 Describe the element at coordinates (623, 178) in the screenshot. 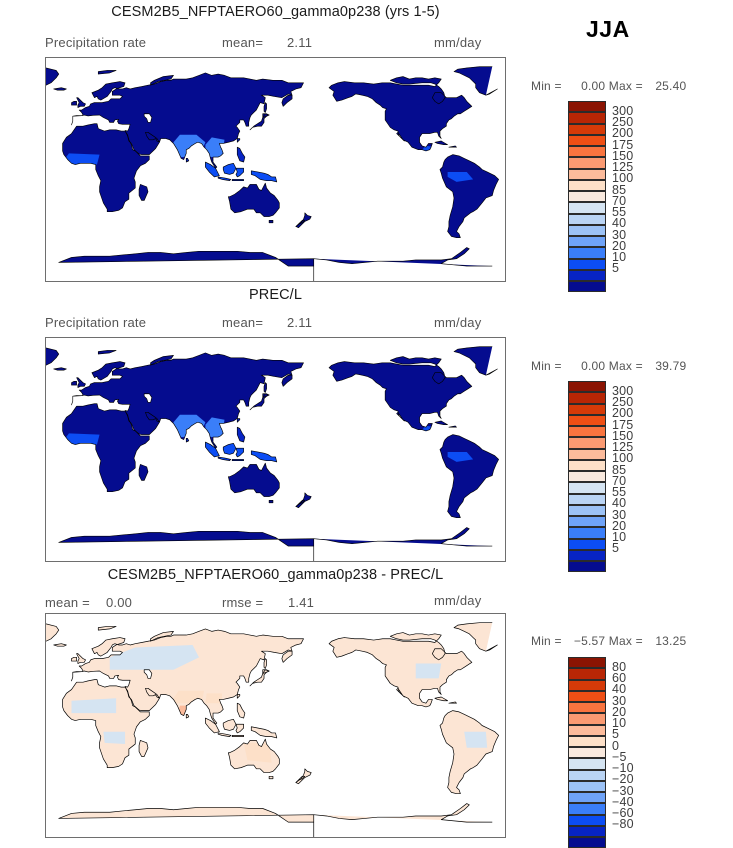

I see `colorbar-tick-label: 100` at that location.